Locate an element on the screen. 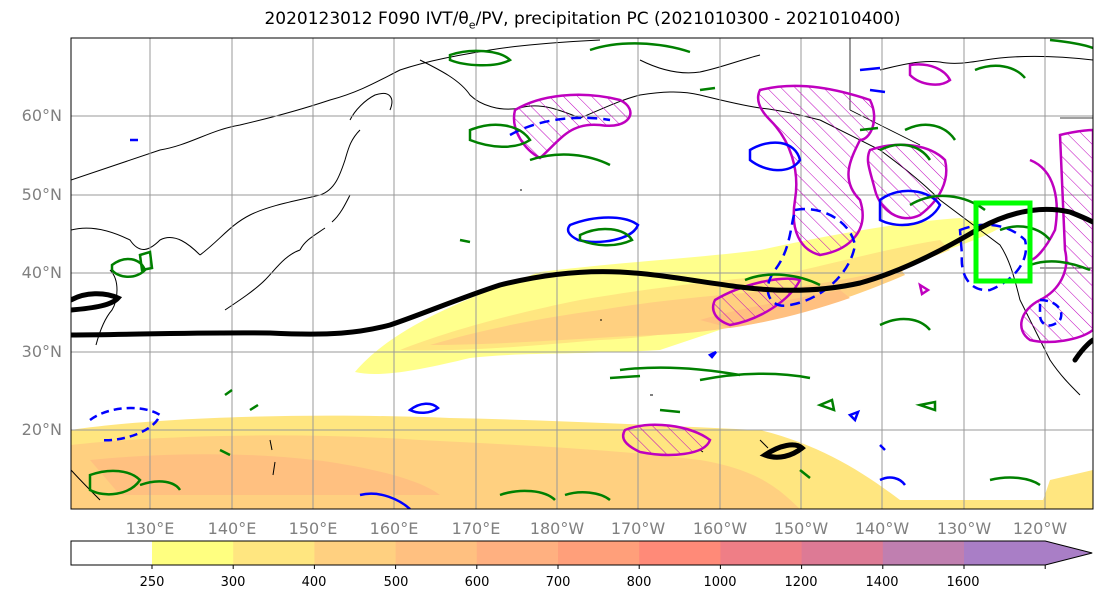 The image size is (1105, 603). colorbar-tick-1200: 1200 is located at coordinates (801, 582).